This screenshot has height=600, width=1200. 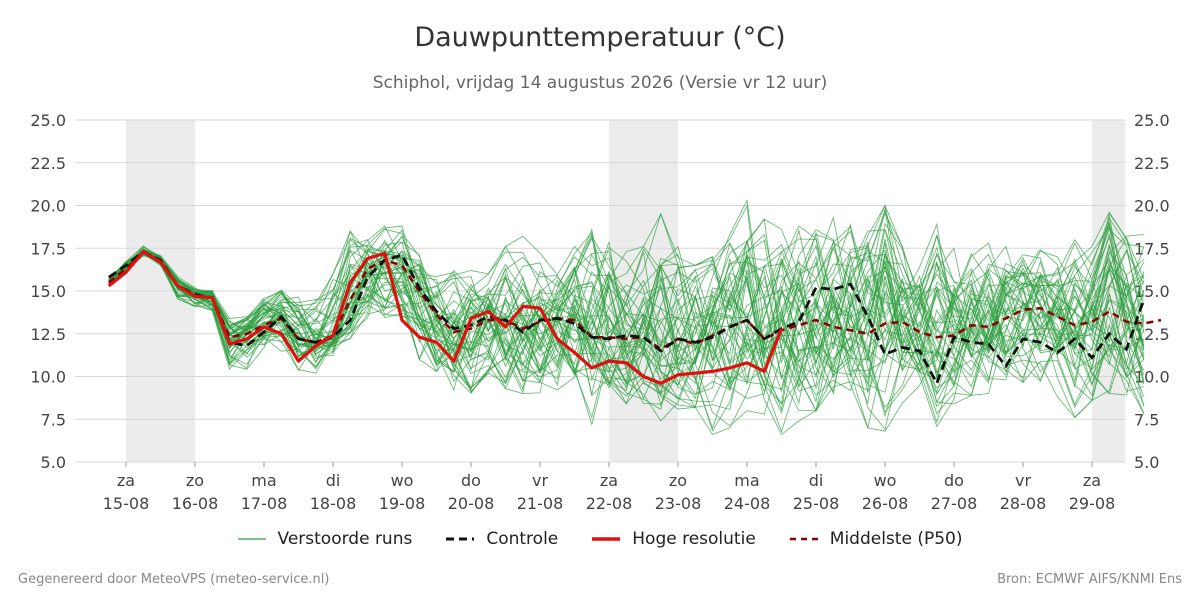 I want to click on y-tick-label-left: 20.0, so click(x=48, y=206).